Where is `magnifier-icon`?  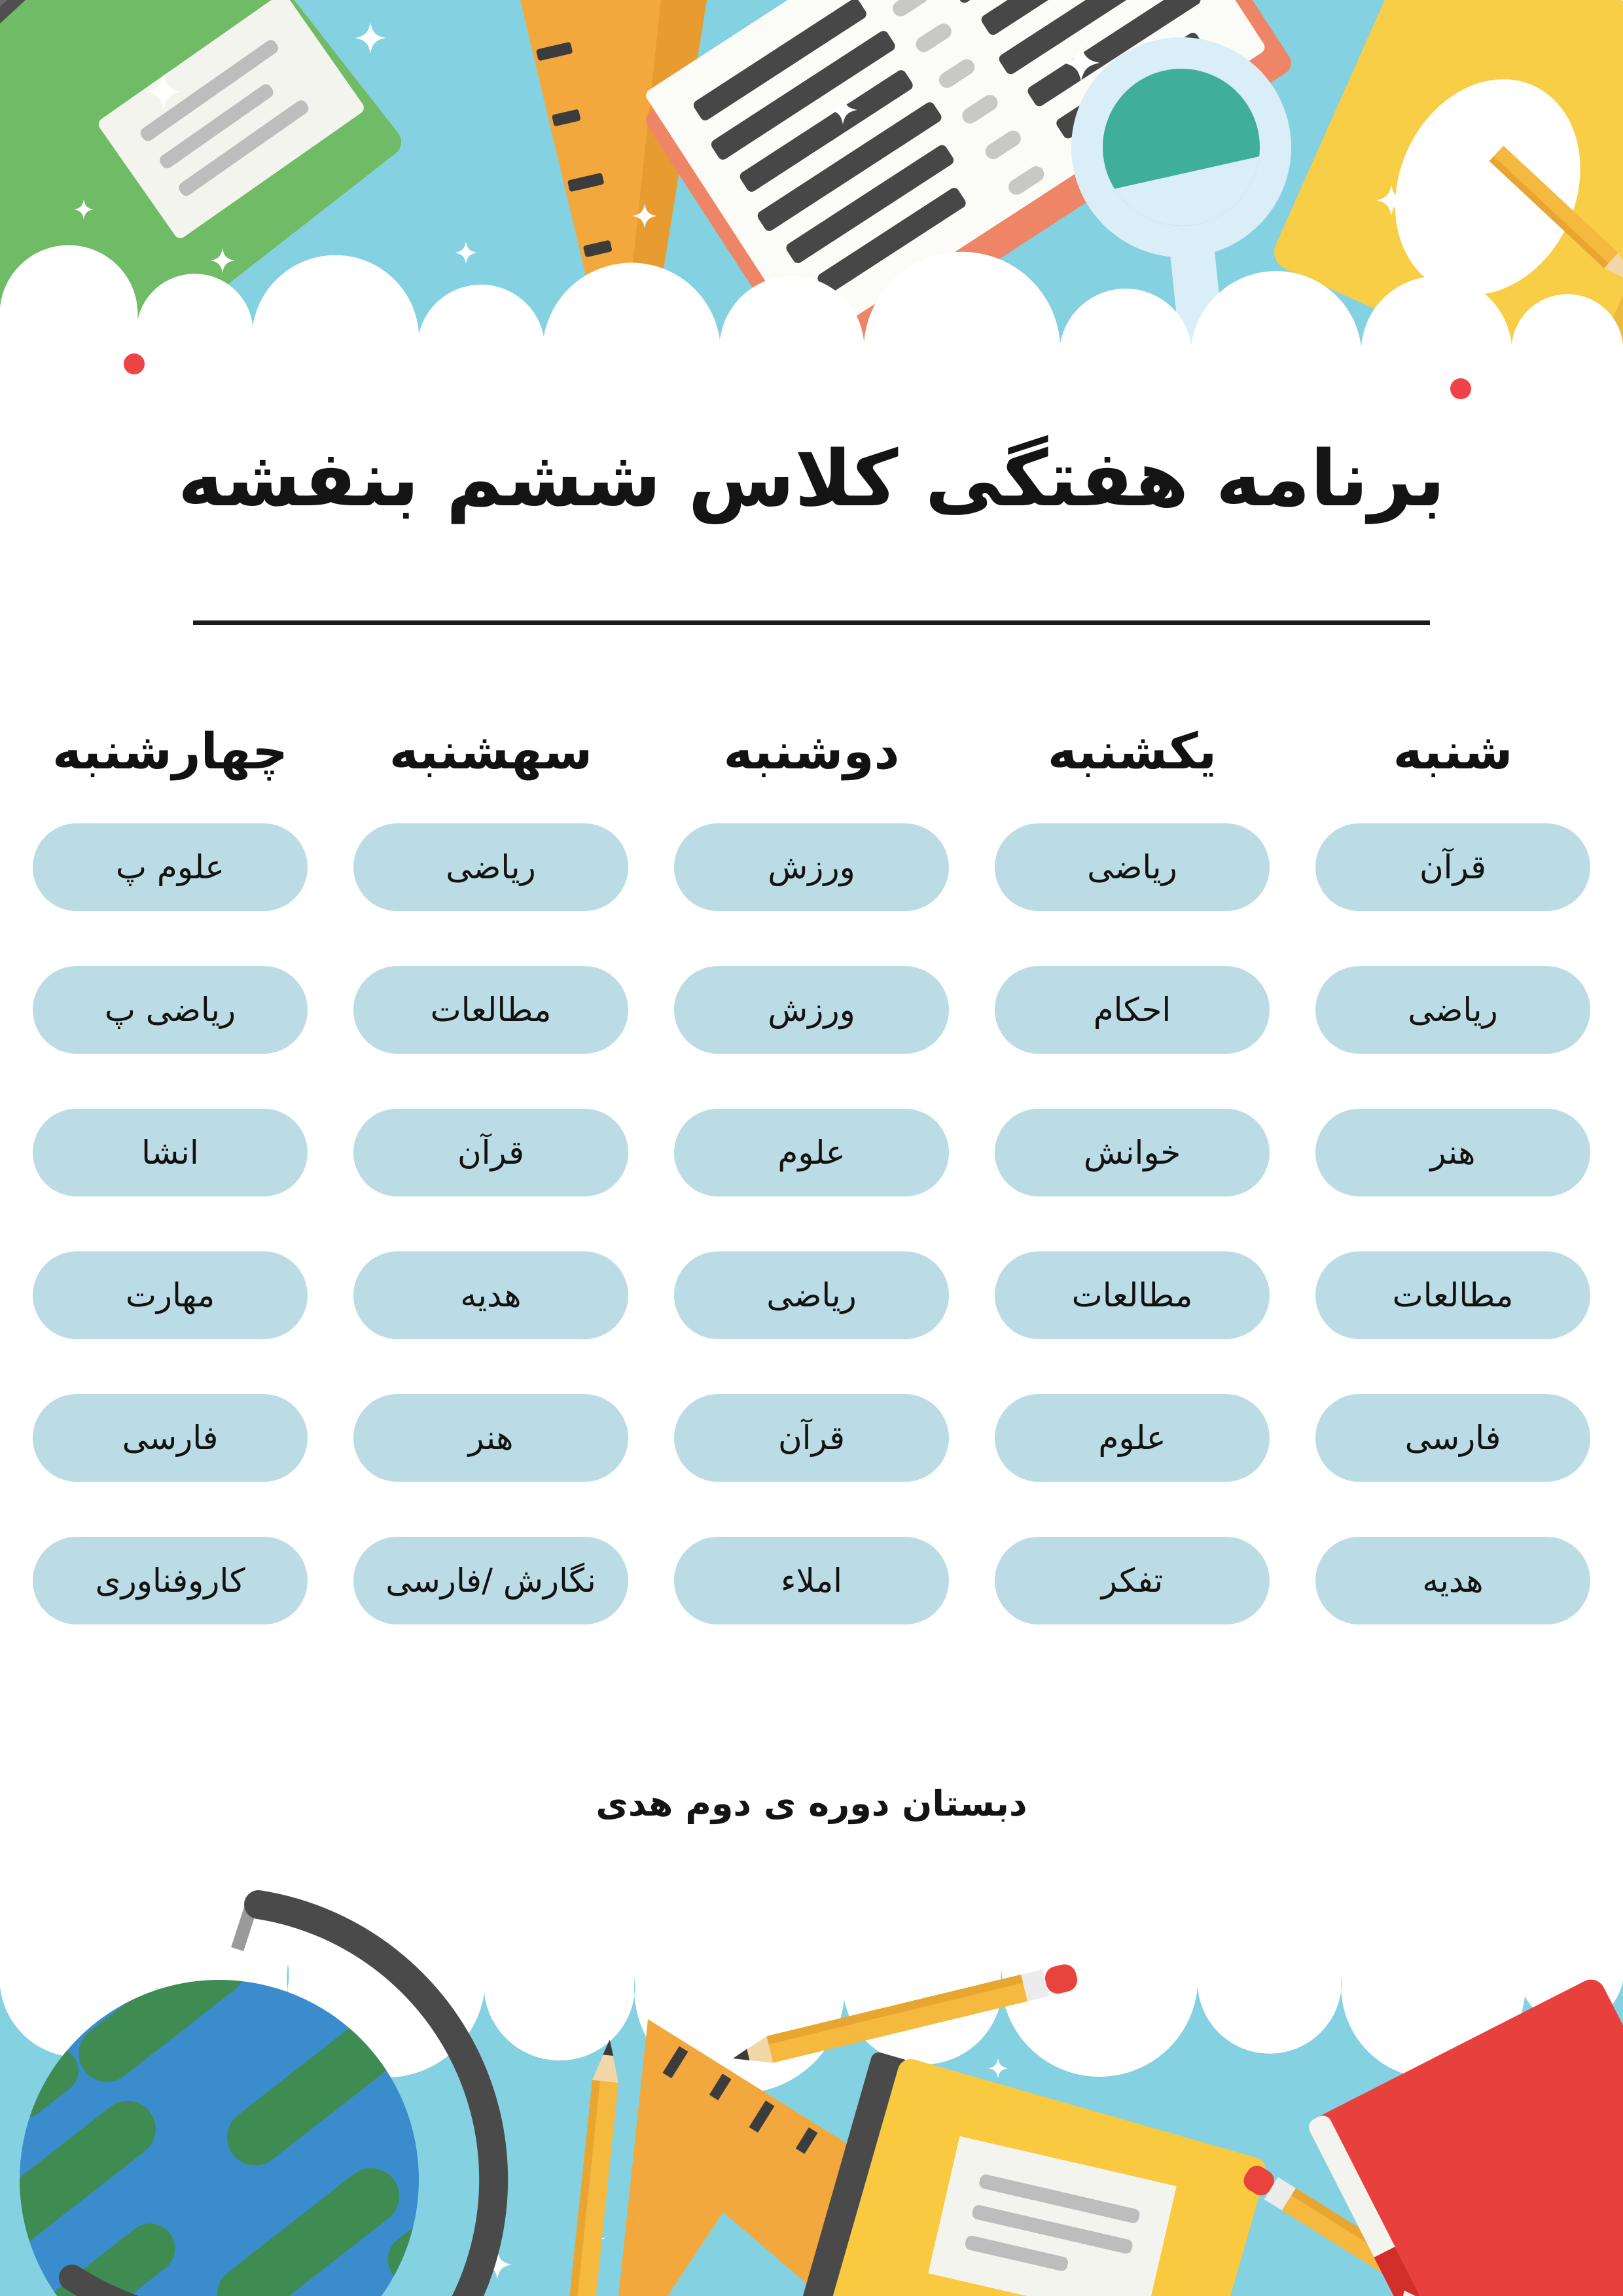 magnifier-icon is located at coordinates (1181, 235).